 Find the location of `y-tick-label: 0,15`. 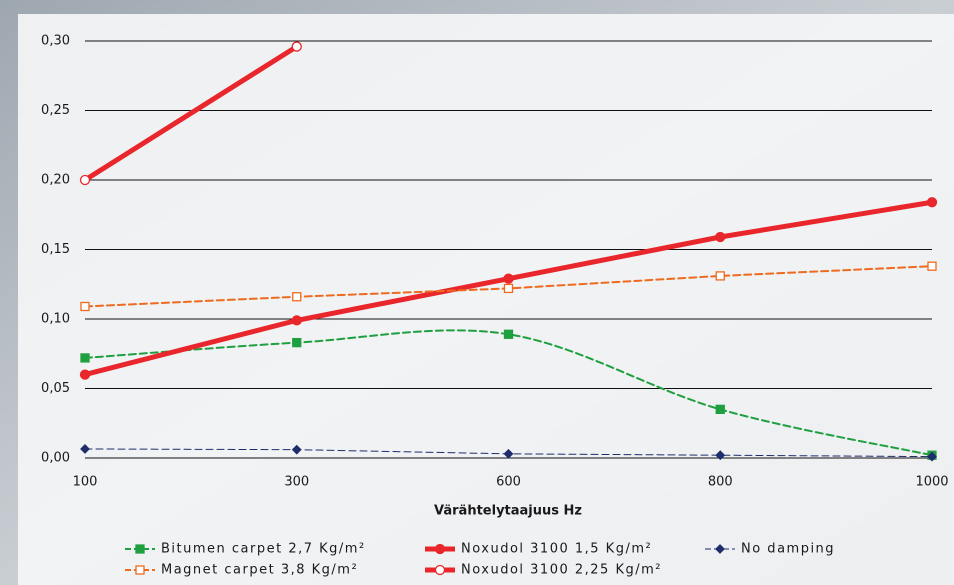

y-tick-label: 0,15 is located at coordinates (55, 249).